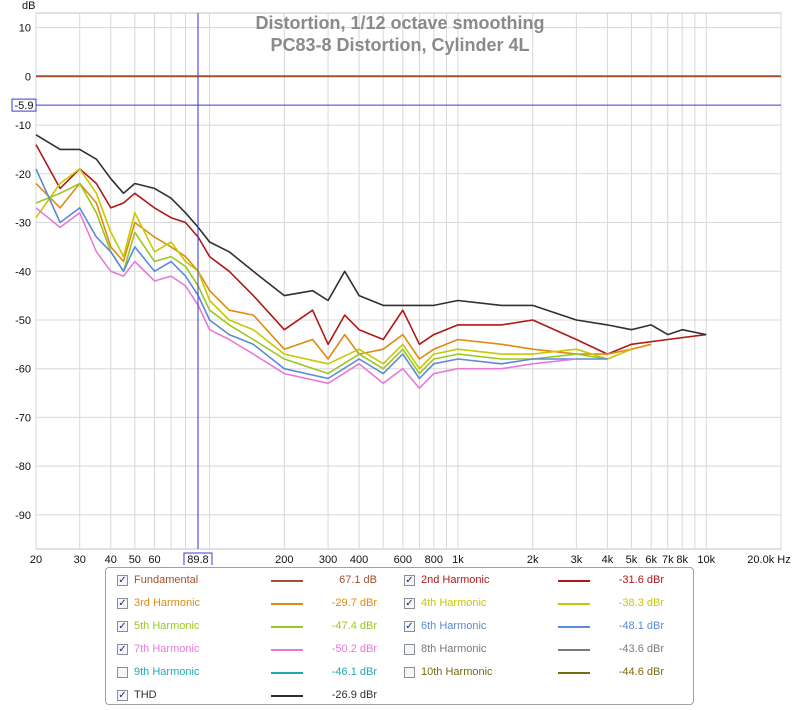  What do you see at coordinates (577, 559) in the screenshot?
I see `x-tick-label: 3k` at bounding box center [577, 559].